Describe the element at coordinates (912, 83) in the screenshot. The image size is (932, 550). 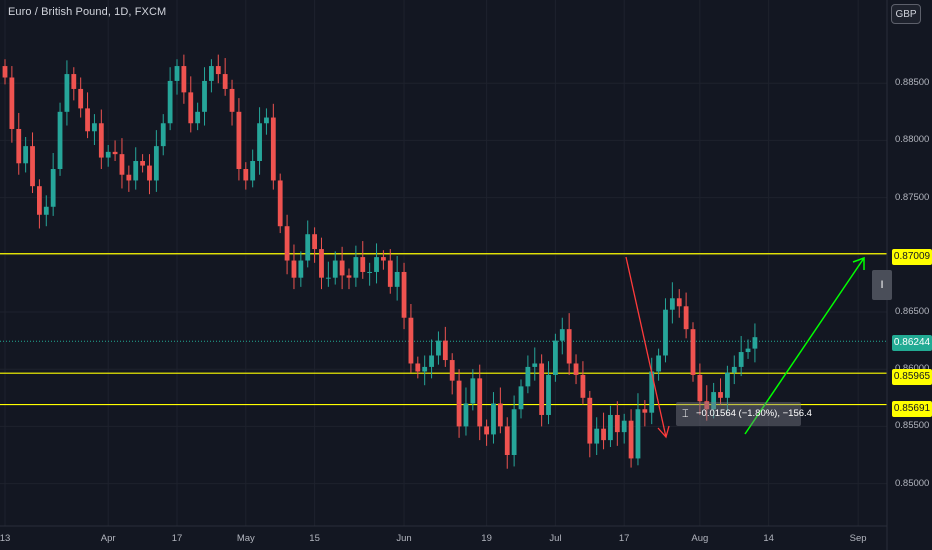
I see `price-tick-label: 0.88500` at that location.